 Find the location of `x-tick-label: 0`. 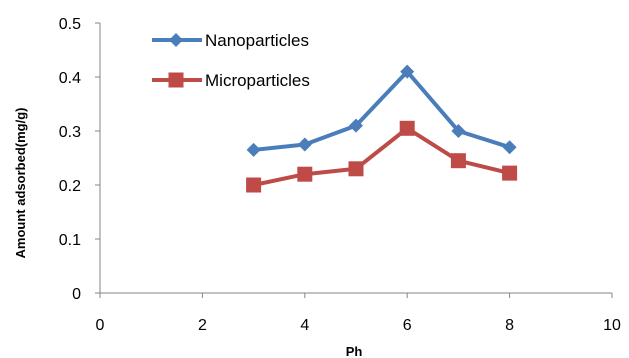

x-tick-label: 0 is located at coordinates (100, 325).